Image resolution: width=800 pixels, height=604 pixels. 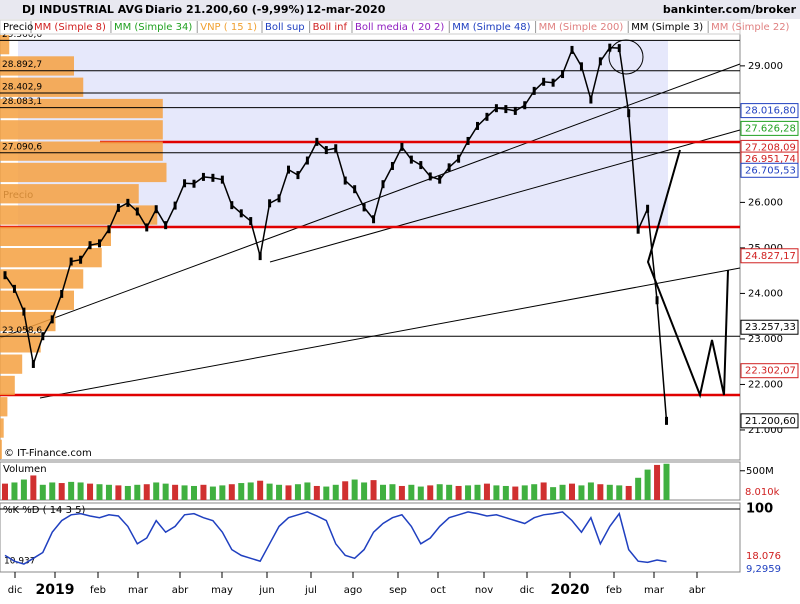 I want to click on price-label-box, so click(x=769, y=256).